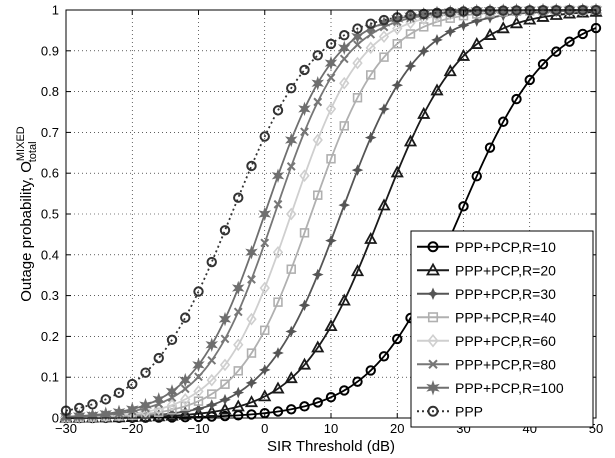 This screenshot has height=458, width=615. Describe the element at coordinates (502, 329) in the screenshot. I see `legend-box` at that location.